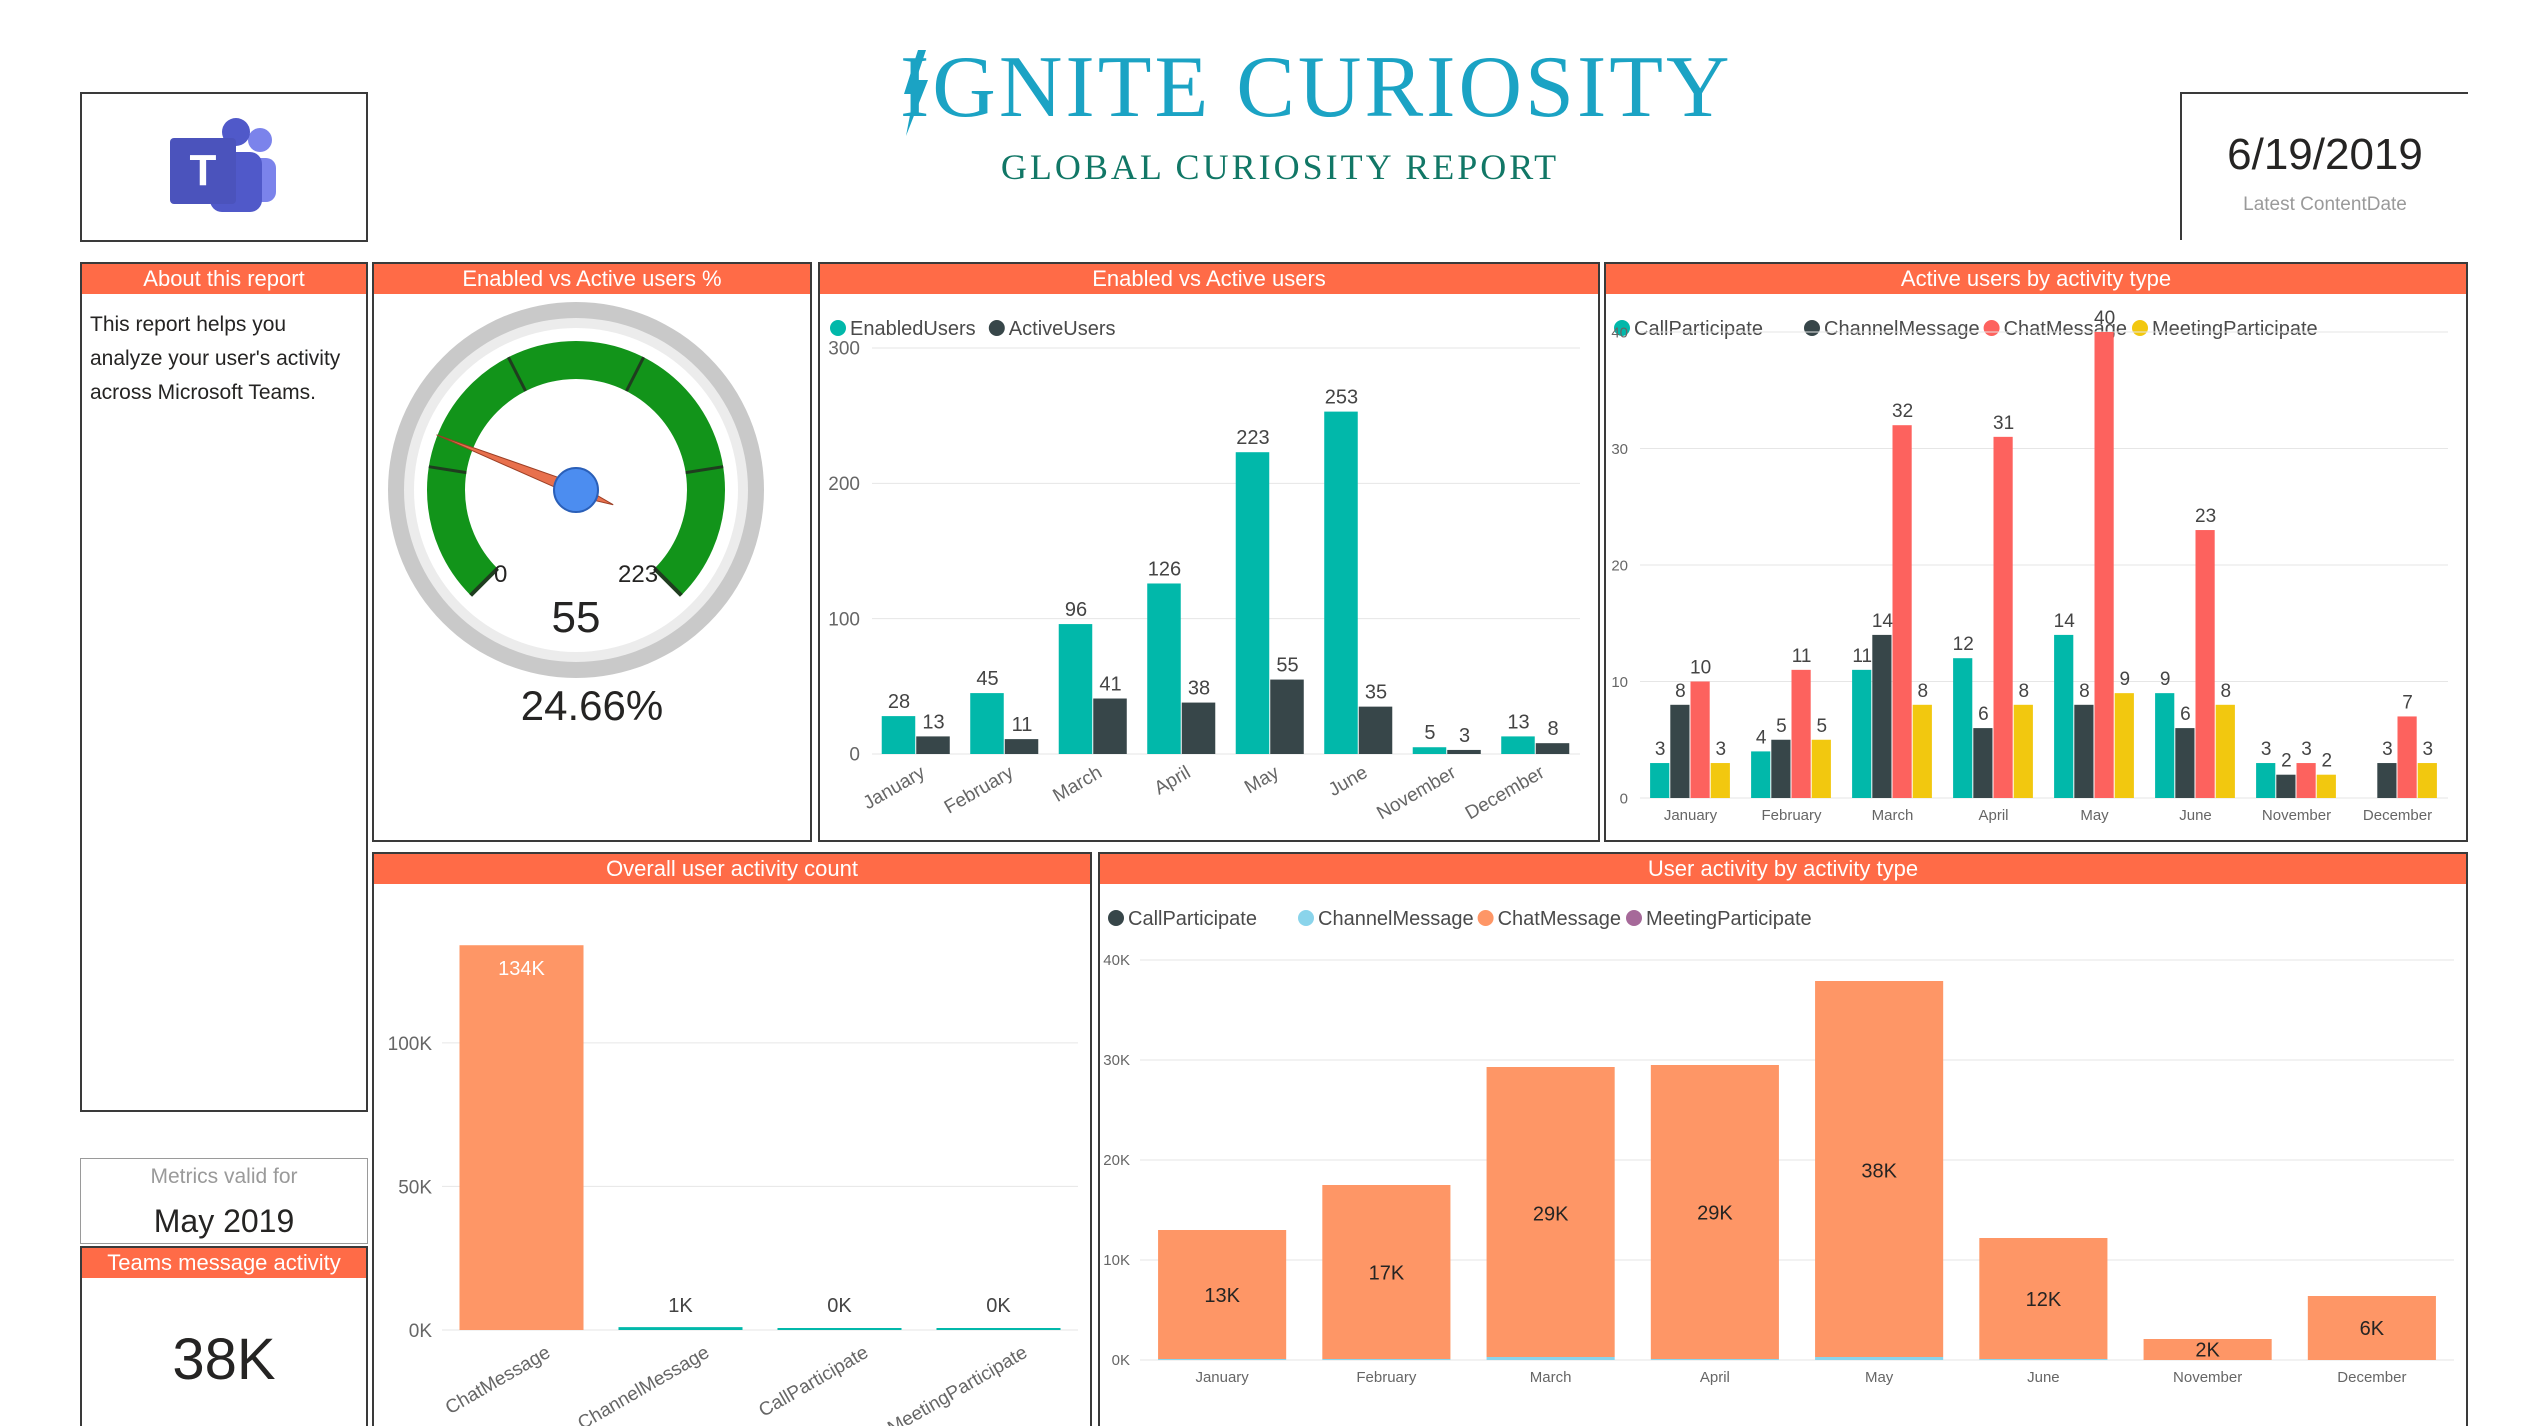 This screenshot has height=1426, width=2536. What do you see at coordinates (1222, 1359) in the screenshot?
I see `bar-channelmessage-january` at bounding box center [1222, 1359].